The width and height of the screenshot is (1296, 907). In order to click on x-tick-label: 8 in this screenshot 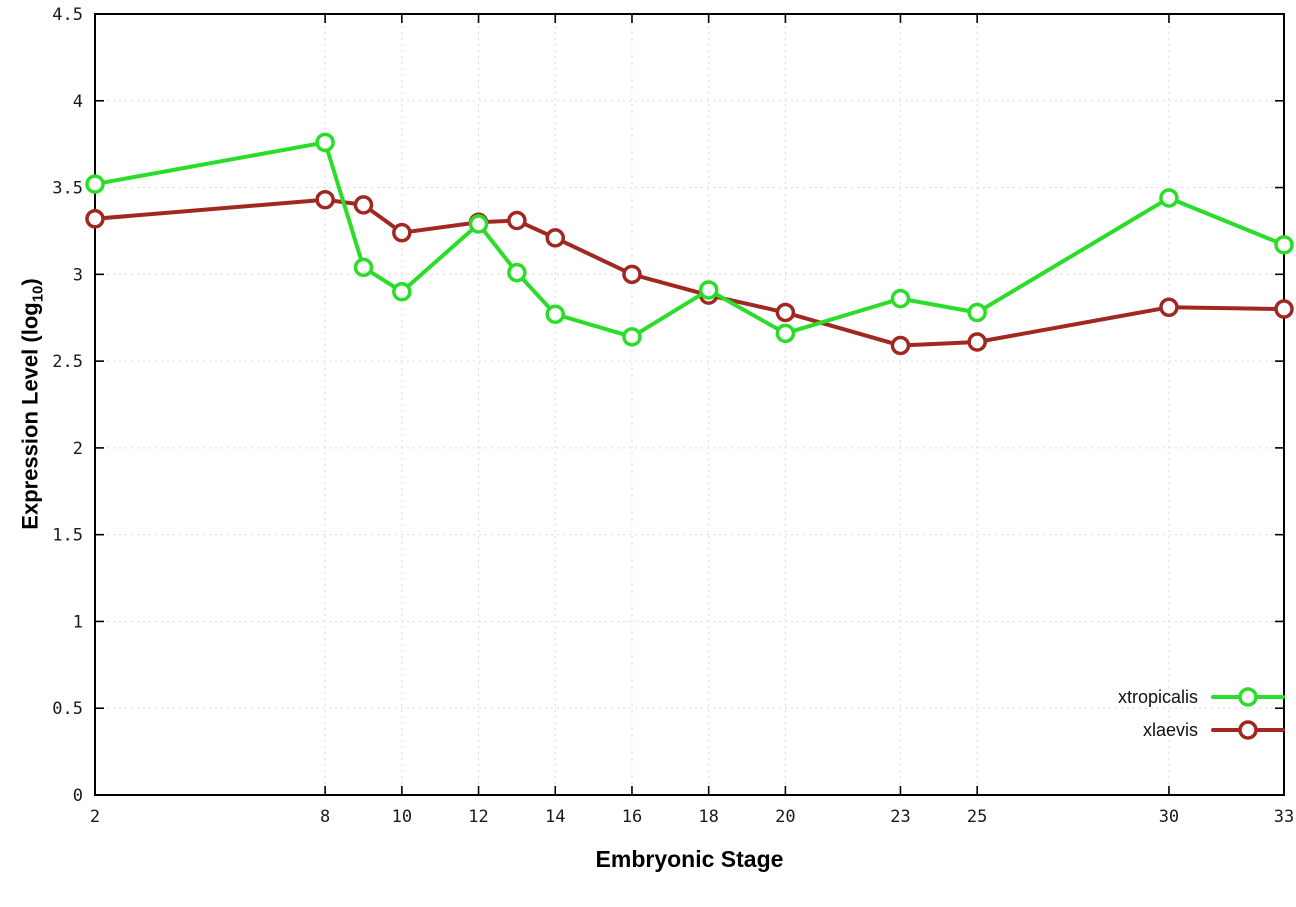, I will do `click(325, 817)`.